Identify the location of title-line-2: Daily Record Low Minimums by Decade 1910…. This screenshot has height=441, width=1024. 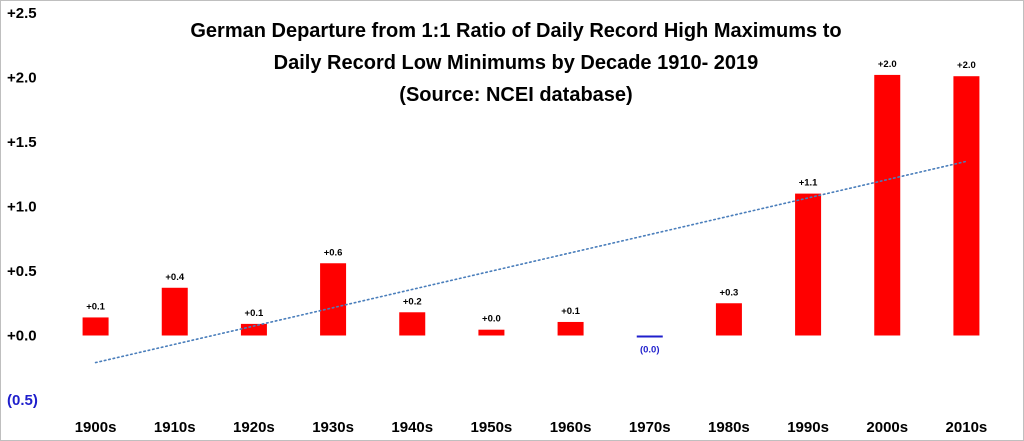
(516, 63).